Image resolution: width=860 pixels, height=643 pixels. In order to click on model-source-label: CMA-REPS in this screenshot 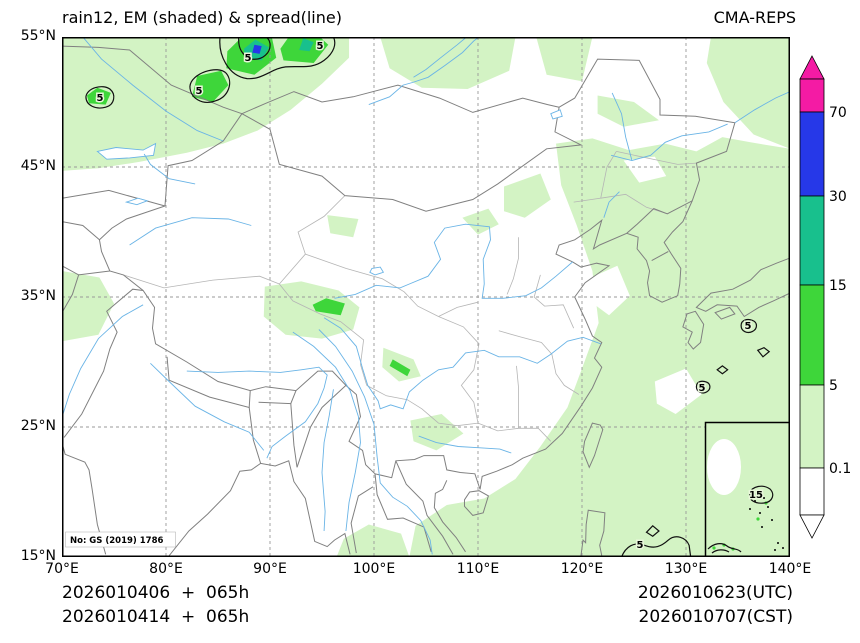, I will do `click(754, 17)`.